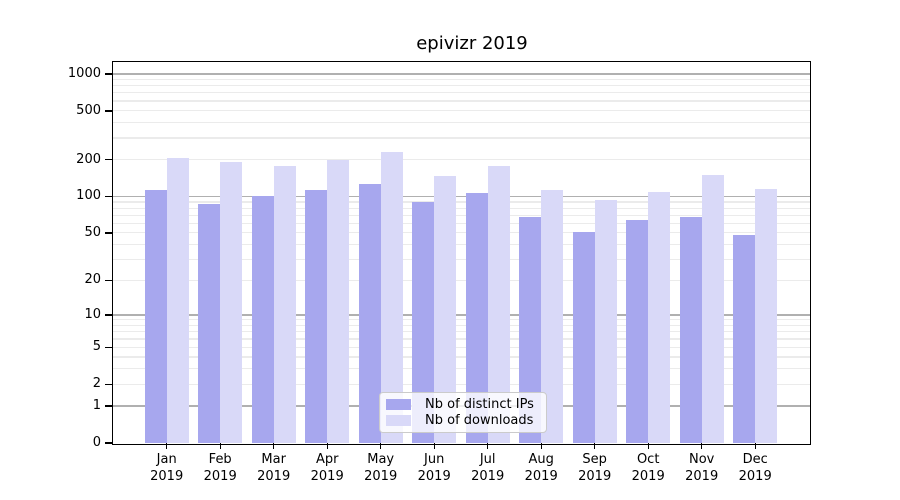 The image size is (900, 500). Describe the element at coordinates (391, 297) in the screenshot. I see `bar-downloads-may` at that location.